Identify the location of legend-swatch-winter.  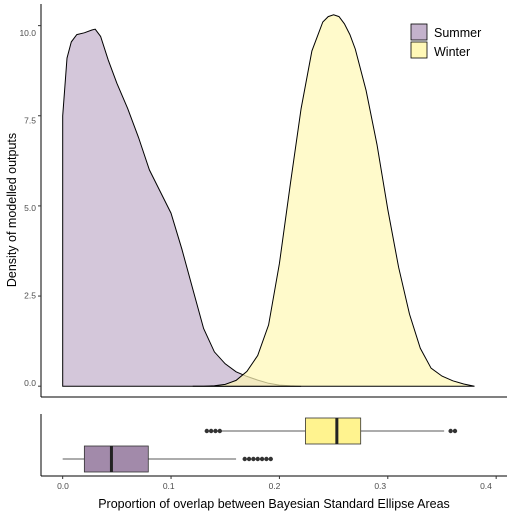
(419, 50).